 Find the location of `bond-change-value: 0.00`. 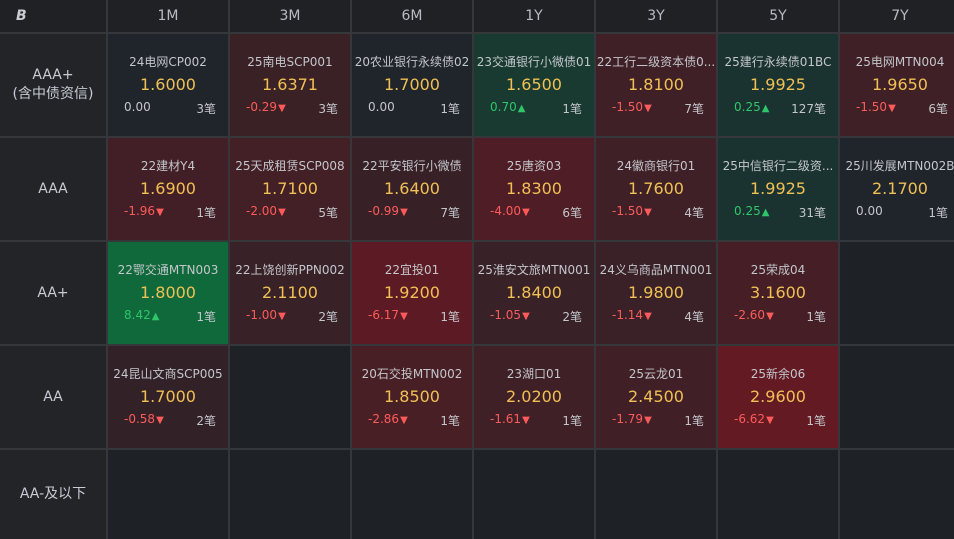

bond-change-value: 0.00 is located at coordinates (869, 211).